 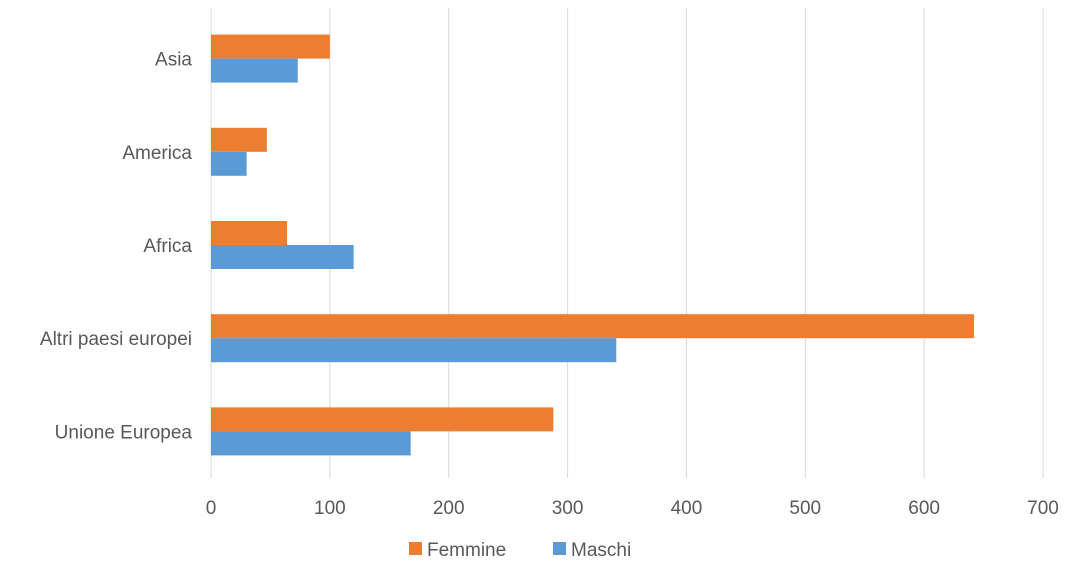 I want to click on legend-swatch-femmine, so click(x=415, y=548).